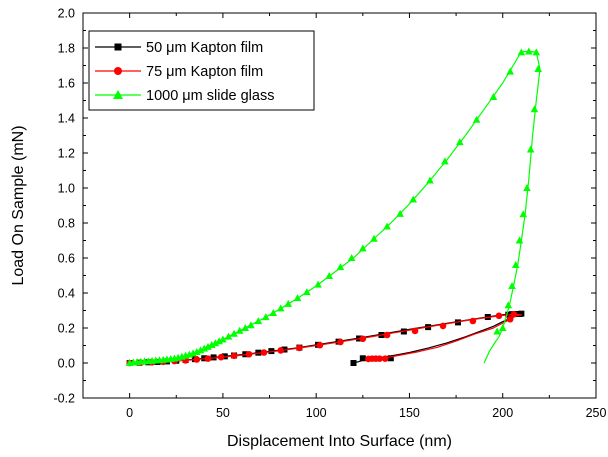 This screenshot has width=608, height=457. Describe the element at coordinates (18, 205) in the screenshot. I see `y-axis-title: Load On Sample (mN)` at that location.